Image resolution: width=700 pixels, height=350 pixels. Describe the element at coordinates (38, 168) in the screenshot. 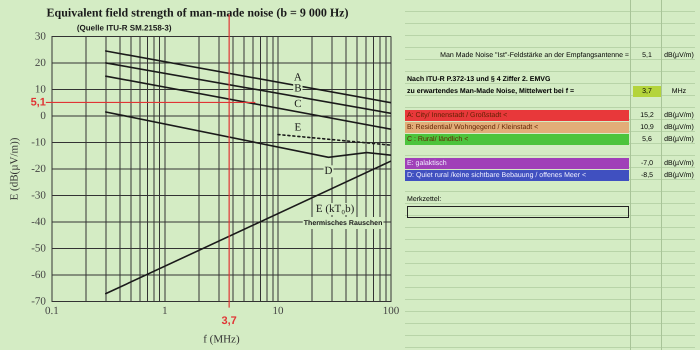

I see `y-tick-label: -20` at that location.